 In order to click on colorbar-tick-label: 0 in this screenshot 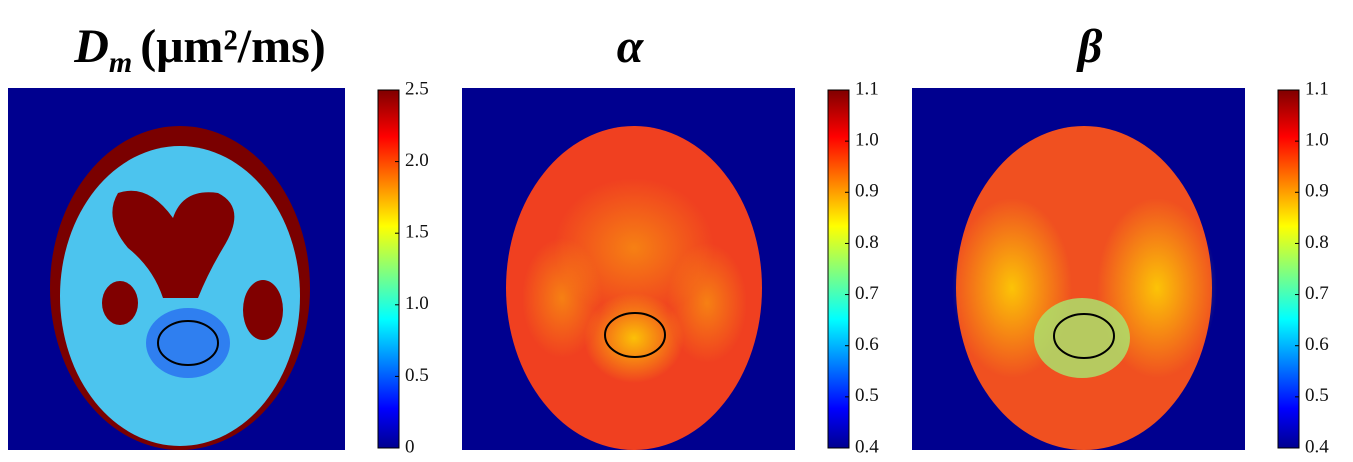, I will do `click(410, 446)`.